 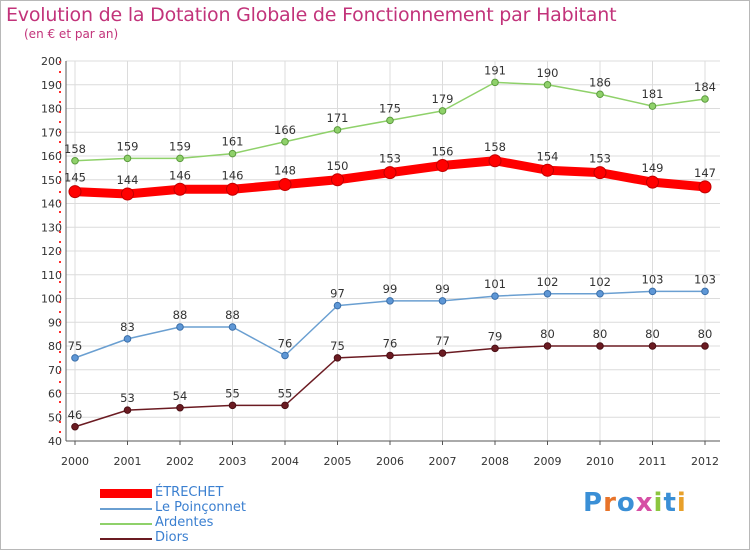 What do you see at coordinates (51, 299) in the screenshot?
I see `y-tick-label: 100` at bounding box center [51, 299].